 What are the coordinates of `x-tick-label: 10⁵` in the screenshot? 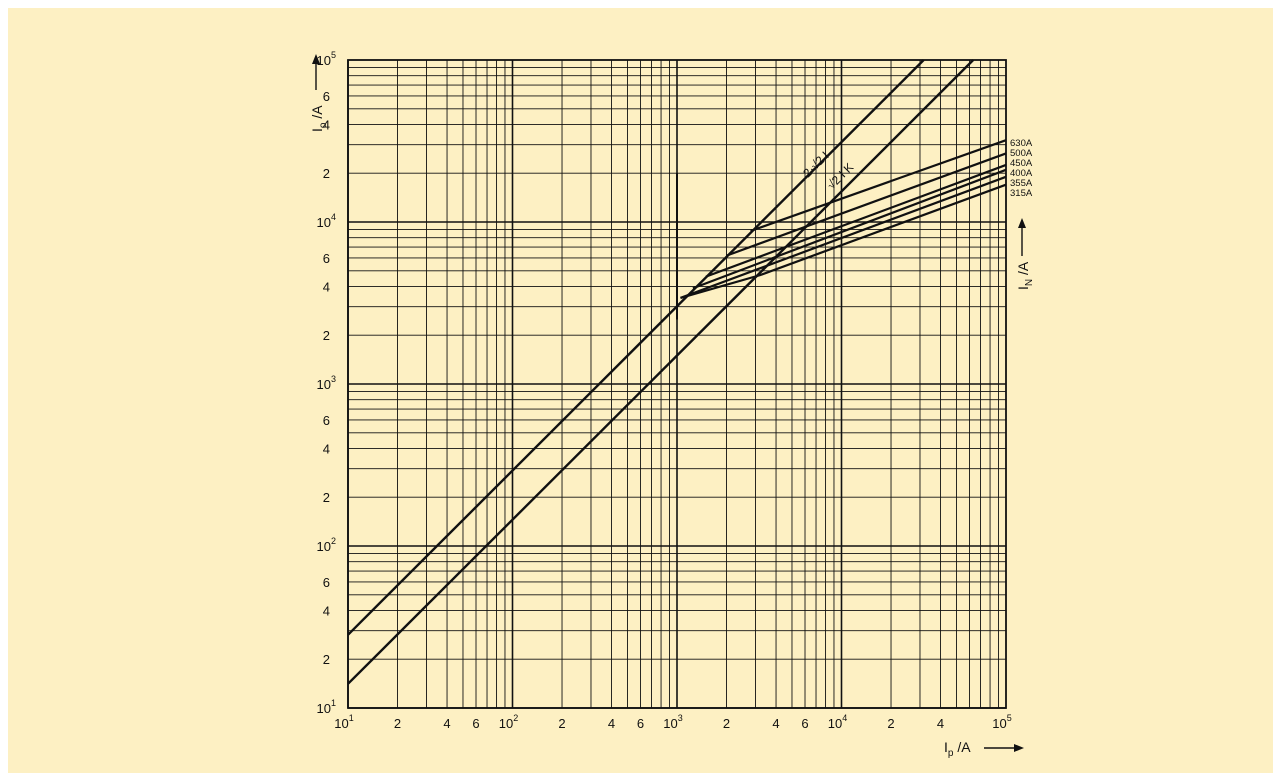 It's located at (1001, 722).